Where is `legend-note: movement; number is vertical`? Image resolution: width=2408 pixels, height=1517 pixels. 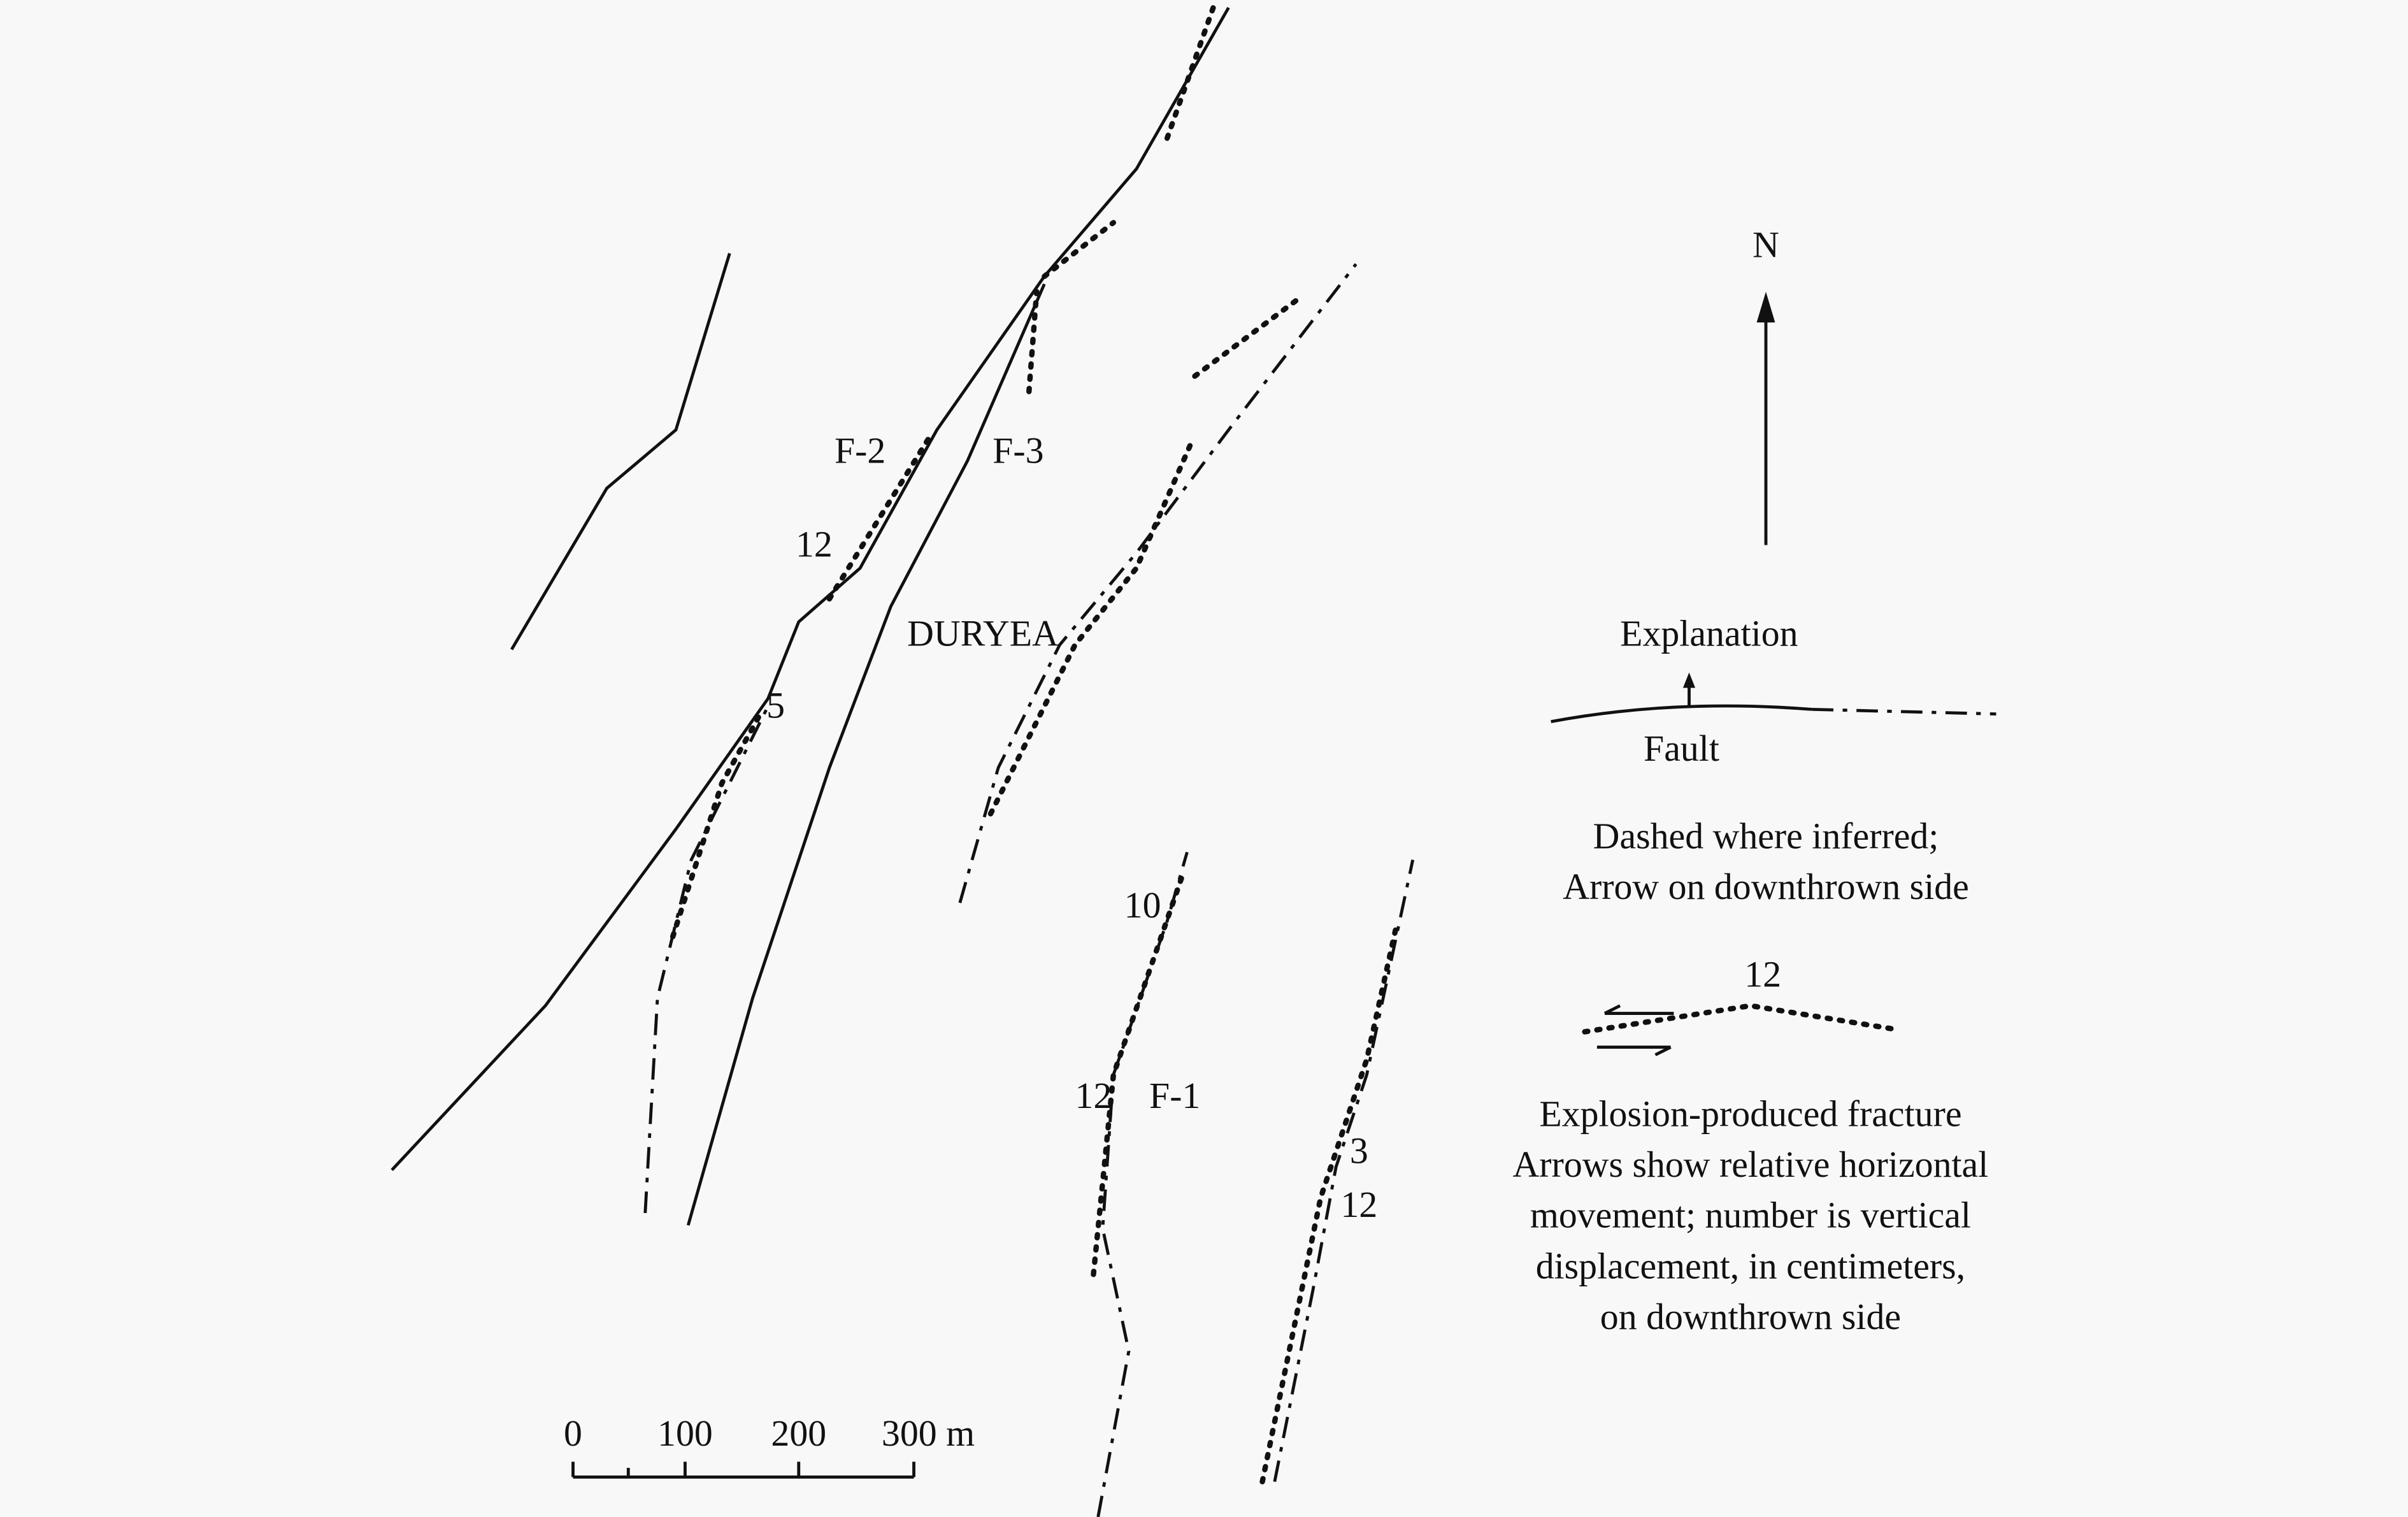
legend-note: movement; number is vertical is located at coordinates (1750, 1215).